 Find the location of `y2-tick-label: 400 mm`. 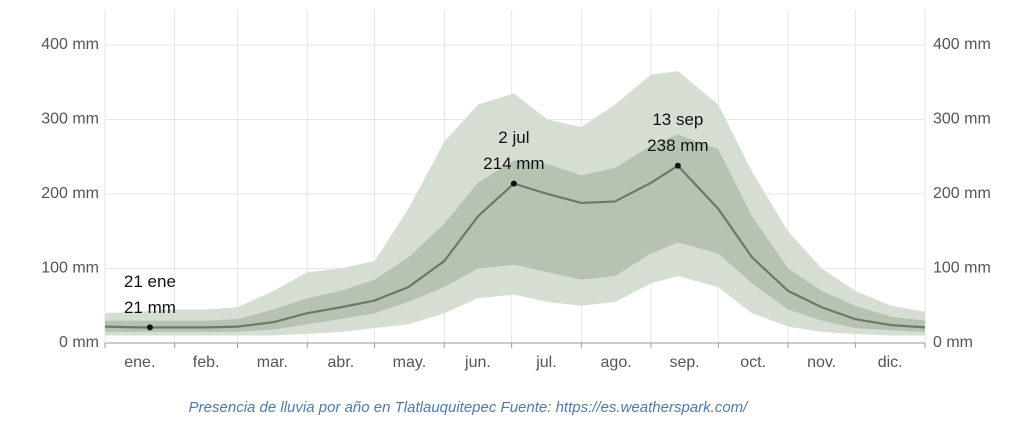

y2-tick-label: 400 mm is located at coordinates (962, 44).